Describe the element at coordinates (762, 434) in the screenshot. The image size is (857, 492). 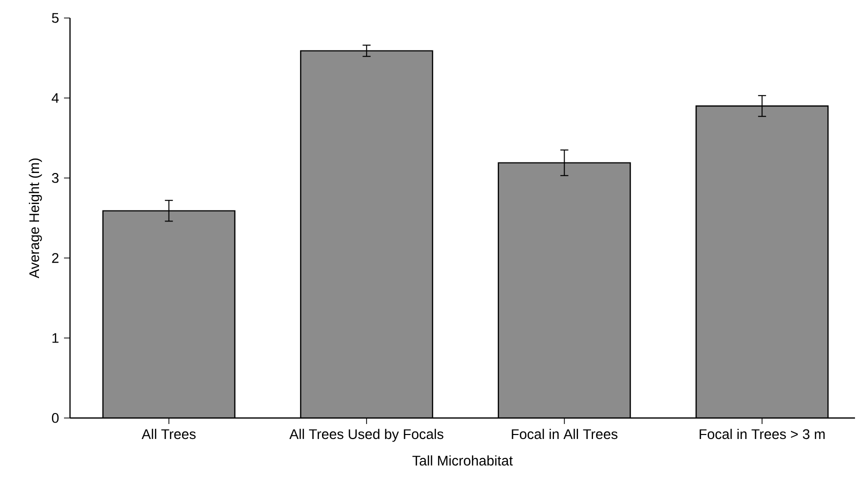
I see `x-tick-label: Focal in Trees > 3 m` at that location.